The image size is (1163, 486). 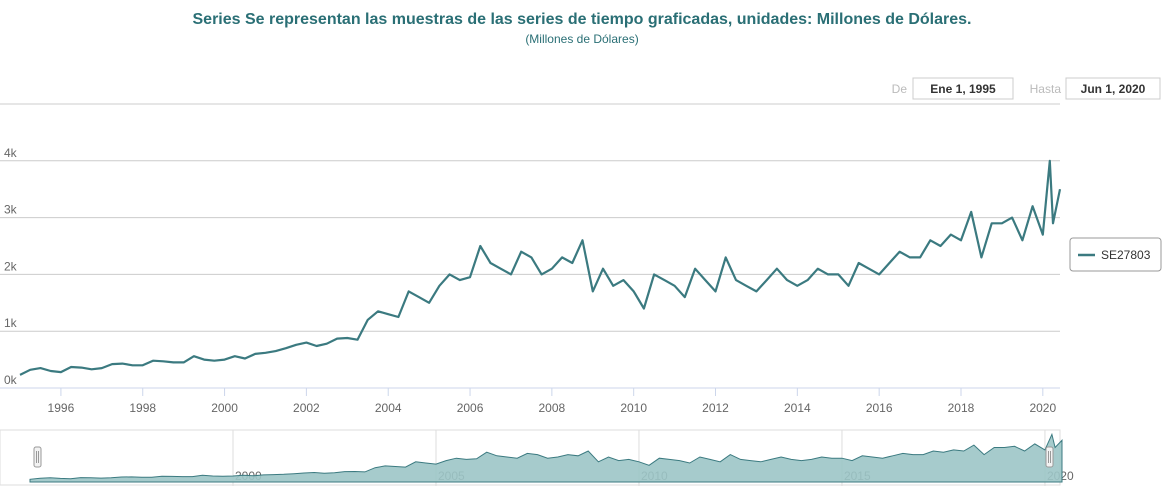 I want to click on range-to-label: Hasta, so click(x=1046, y=89).